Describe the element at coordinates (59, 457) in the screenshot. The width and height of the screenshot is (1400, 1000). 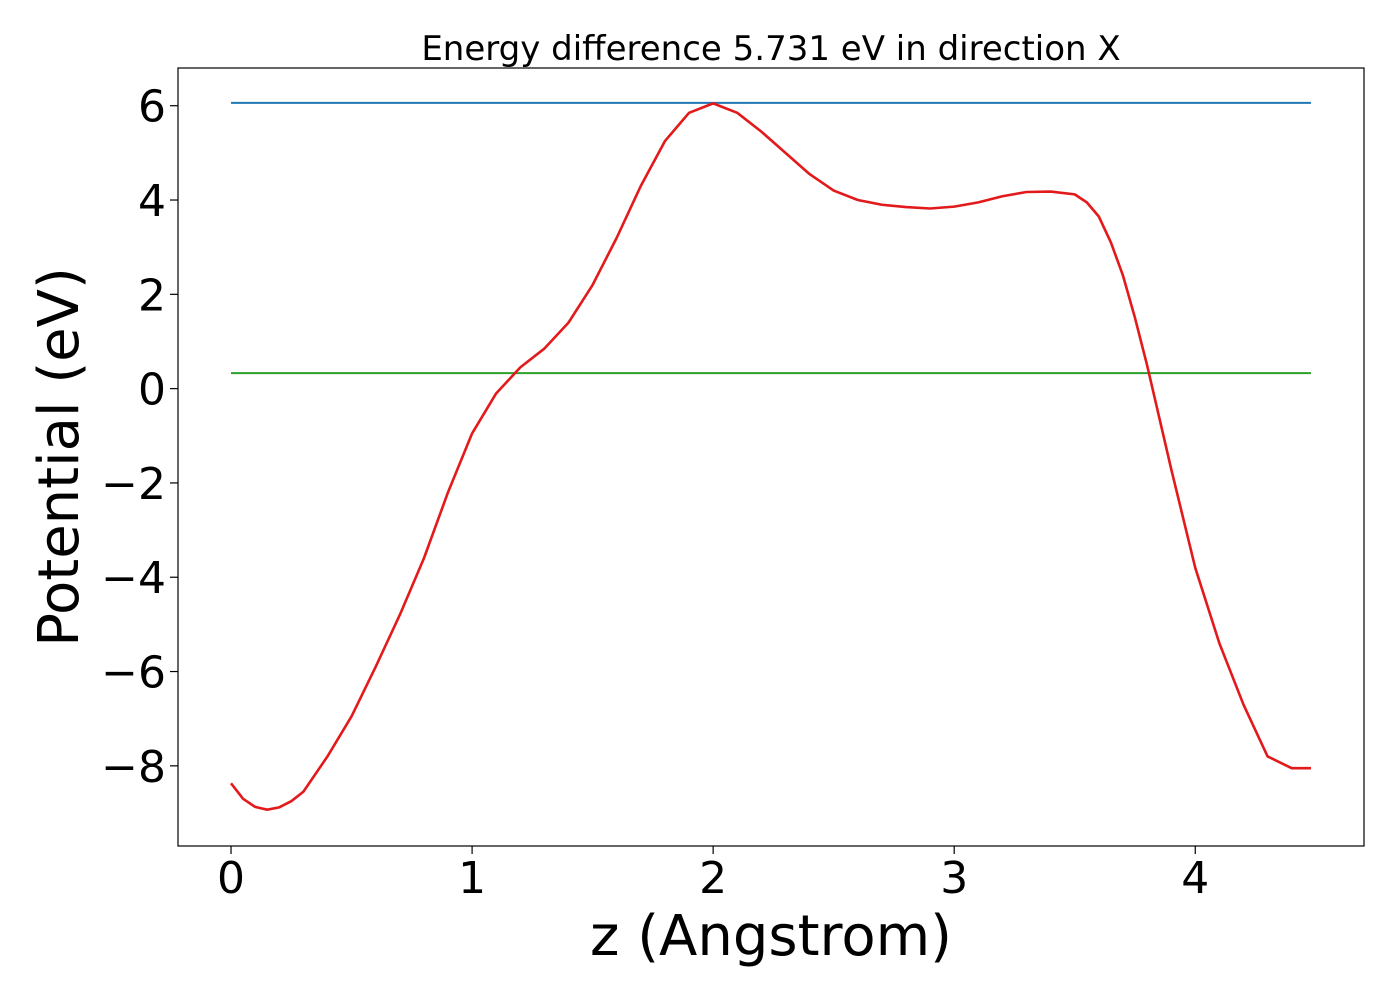
I see `y-axis-label: Potential (eV)` at that location.